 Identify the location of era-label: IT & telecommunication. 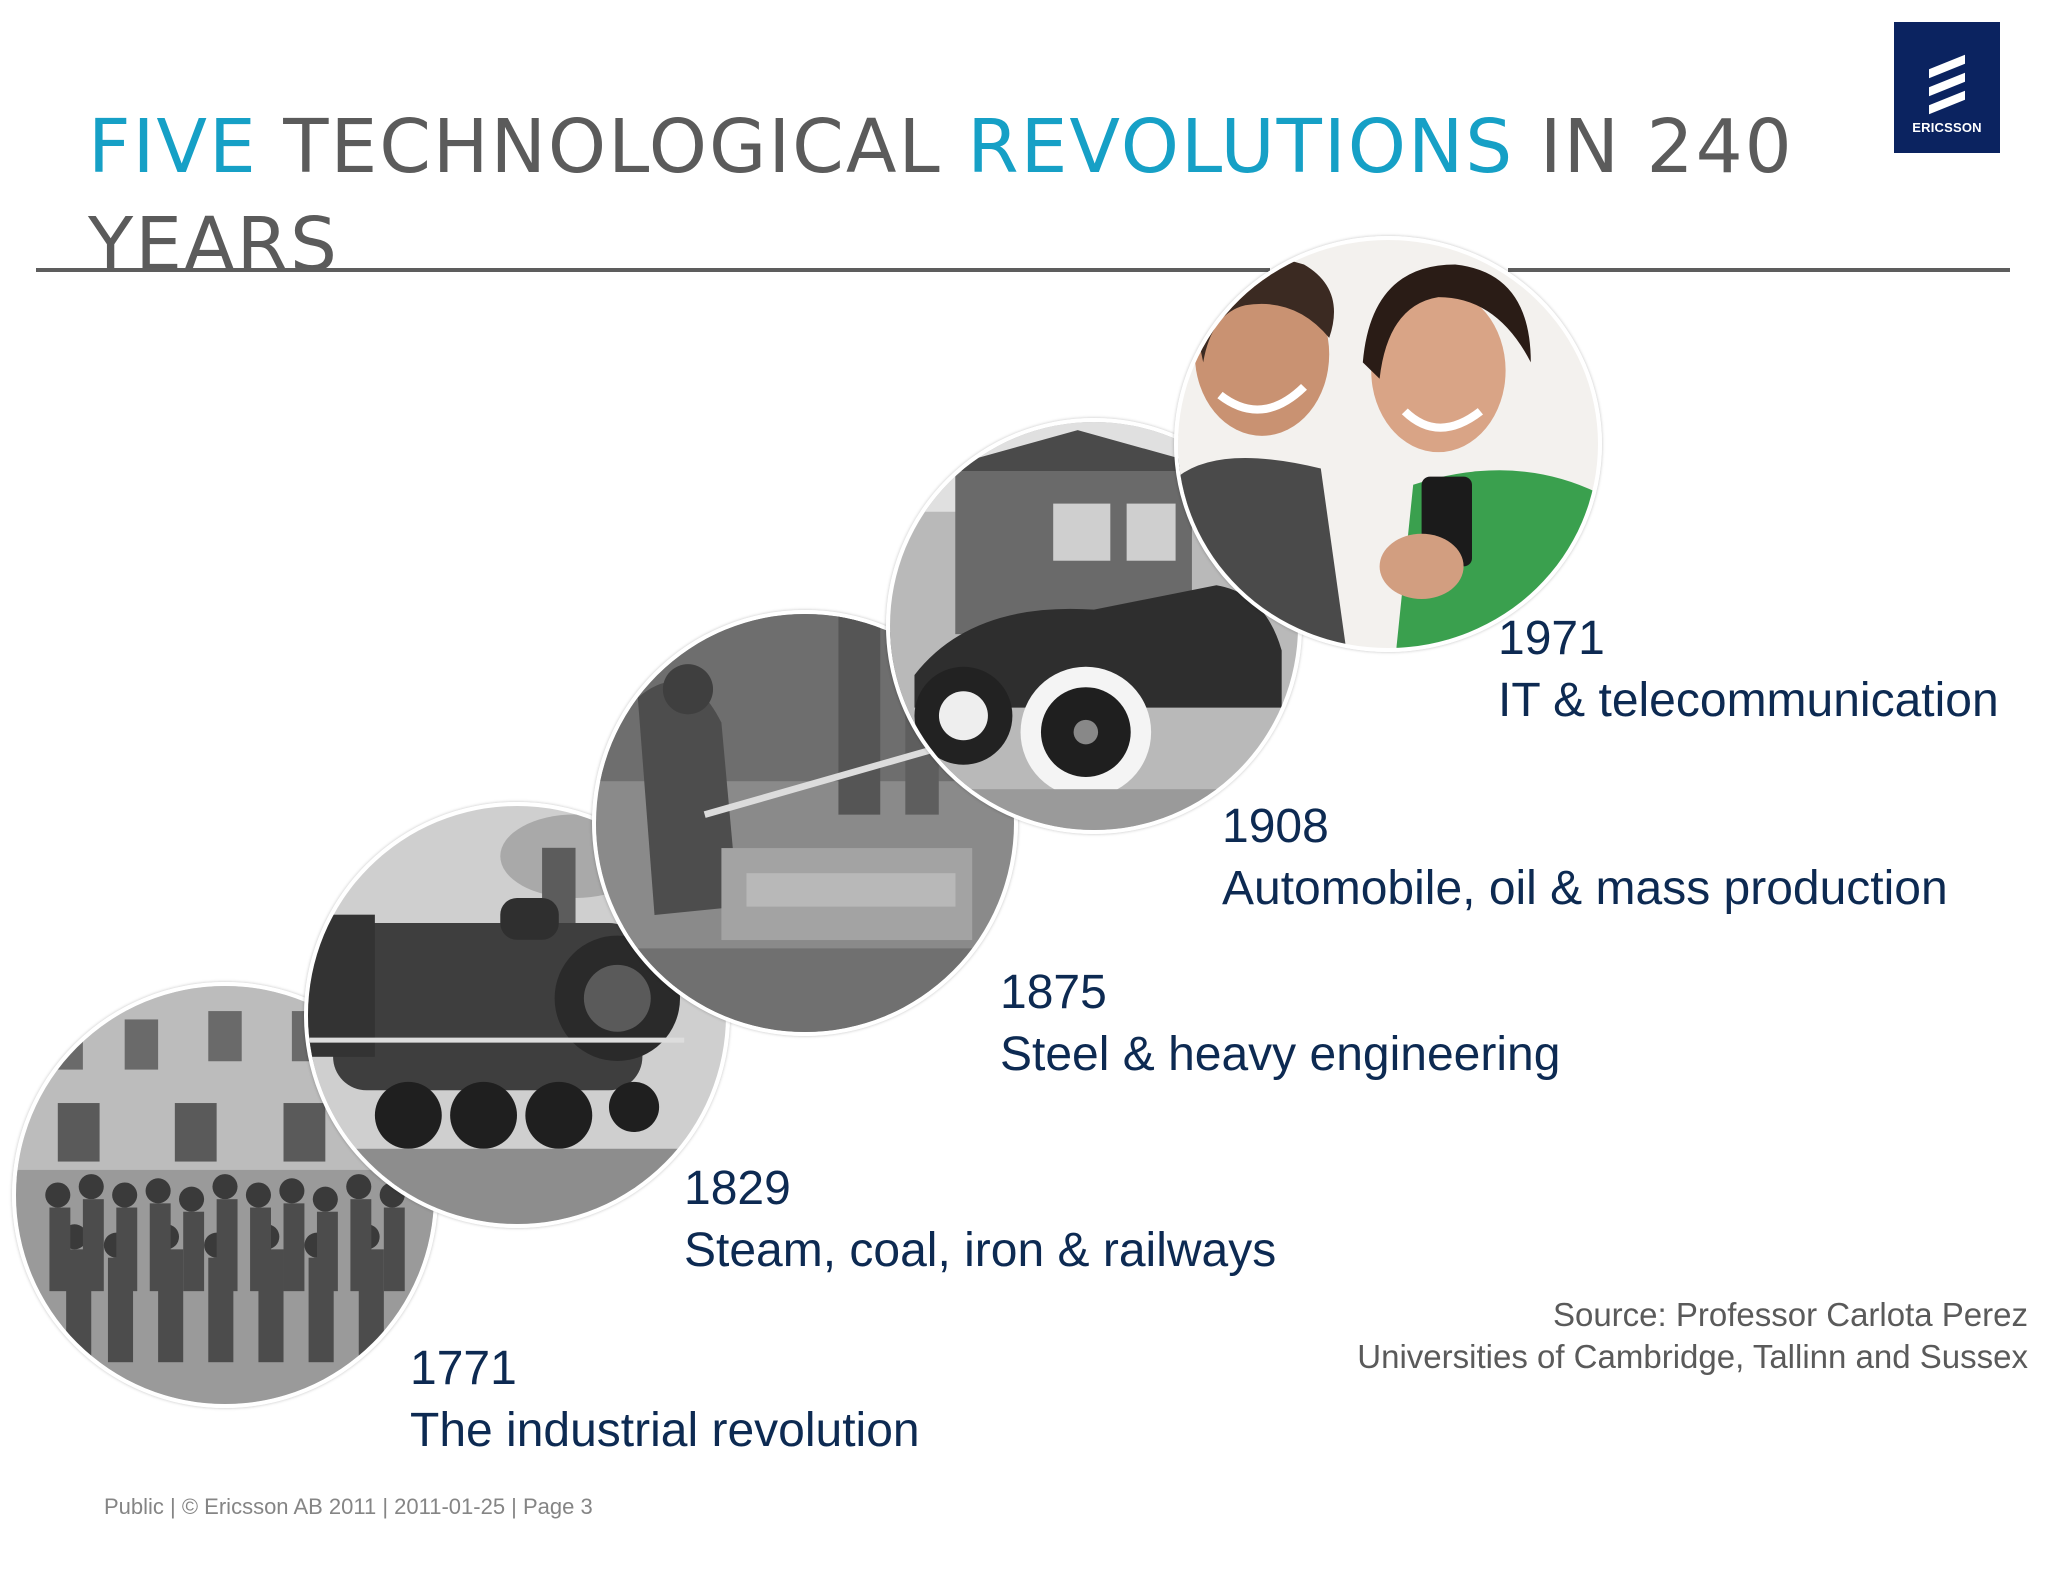
(1748, 700).